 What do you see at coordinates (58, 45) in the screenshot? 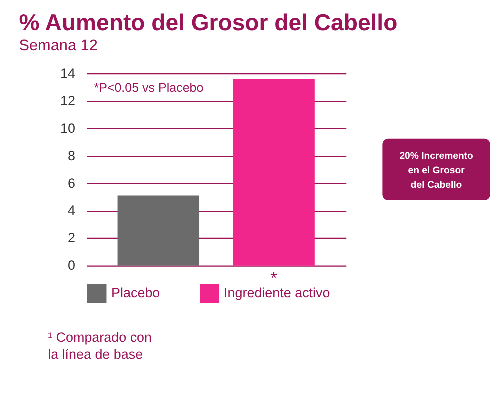
I see `chart-subtitle: Semana 12` at bounding box center [58, 45].